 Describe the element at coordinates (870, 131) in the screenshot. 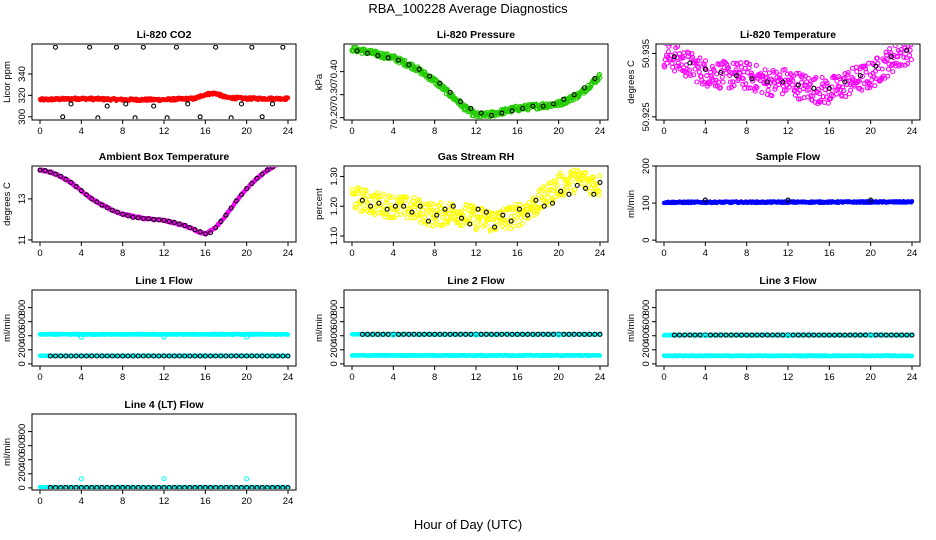

I see `x-tick-label: 20` at that location.